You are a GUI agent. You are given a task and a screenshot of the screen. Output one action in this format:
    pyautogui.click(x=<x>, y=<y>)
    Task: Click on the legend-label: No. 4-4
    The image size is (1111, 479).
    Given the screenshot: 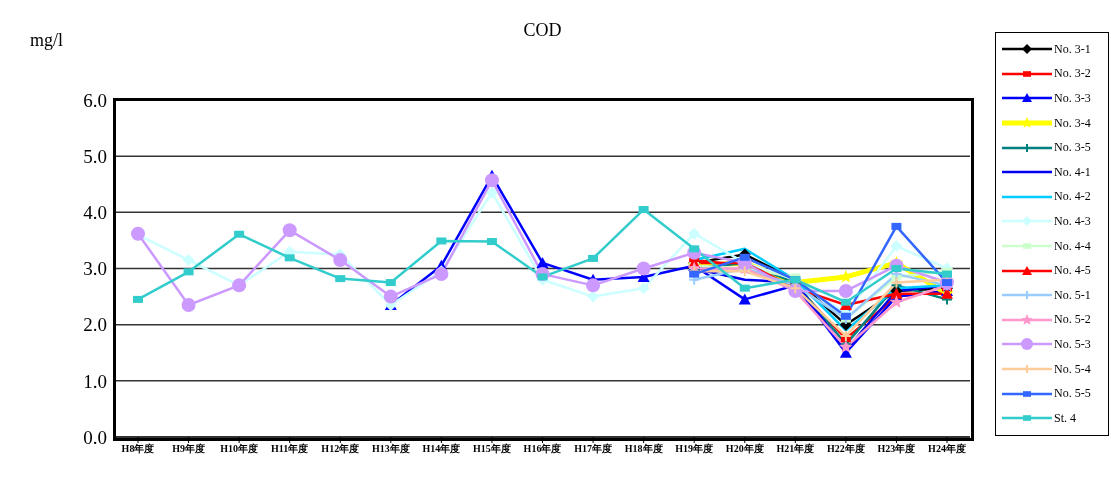 What is the action you would take?
    pyautogui.click(x=1072, y=246)
    